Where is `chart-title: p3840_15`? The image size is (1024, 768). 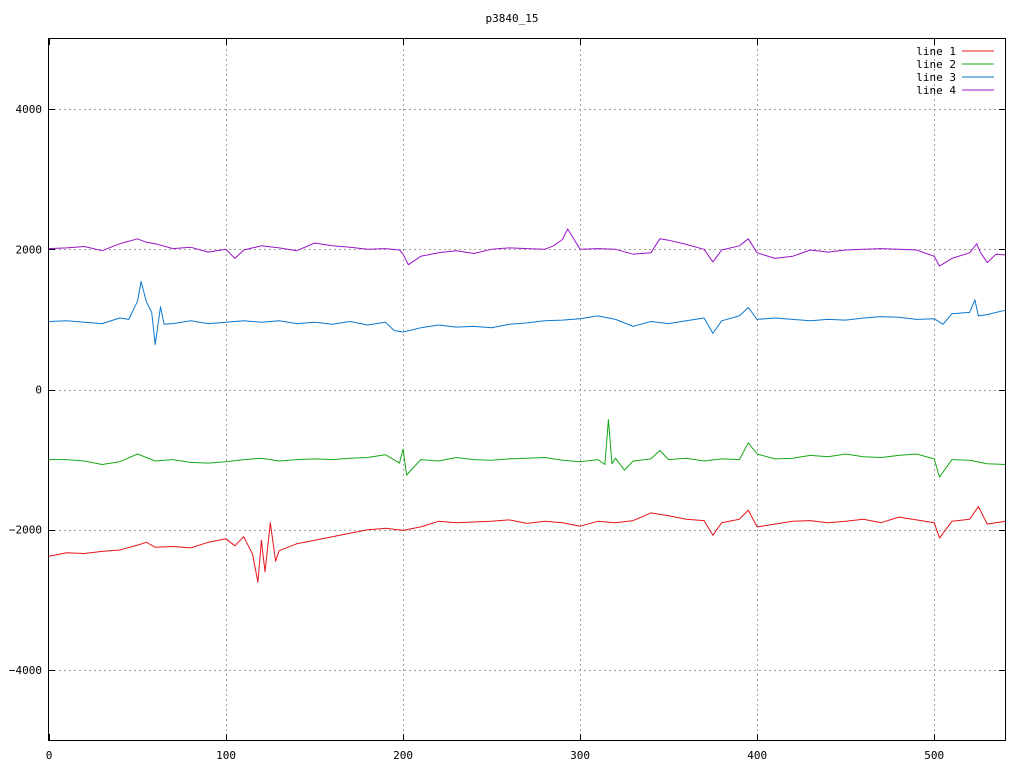 chart-title: p3840_15 is located at coordinates (512, 18).